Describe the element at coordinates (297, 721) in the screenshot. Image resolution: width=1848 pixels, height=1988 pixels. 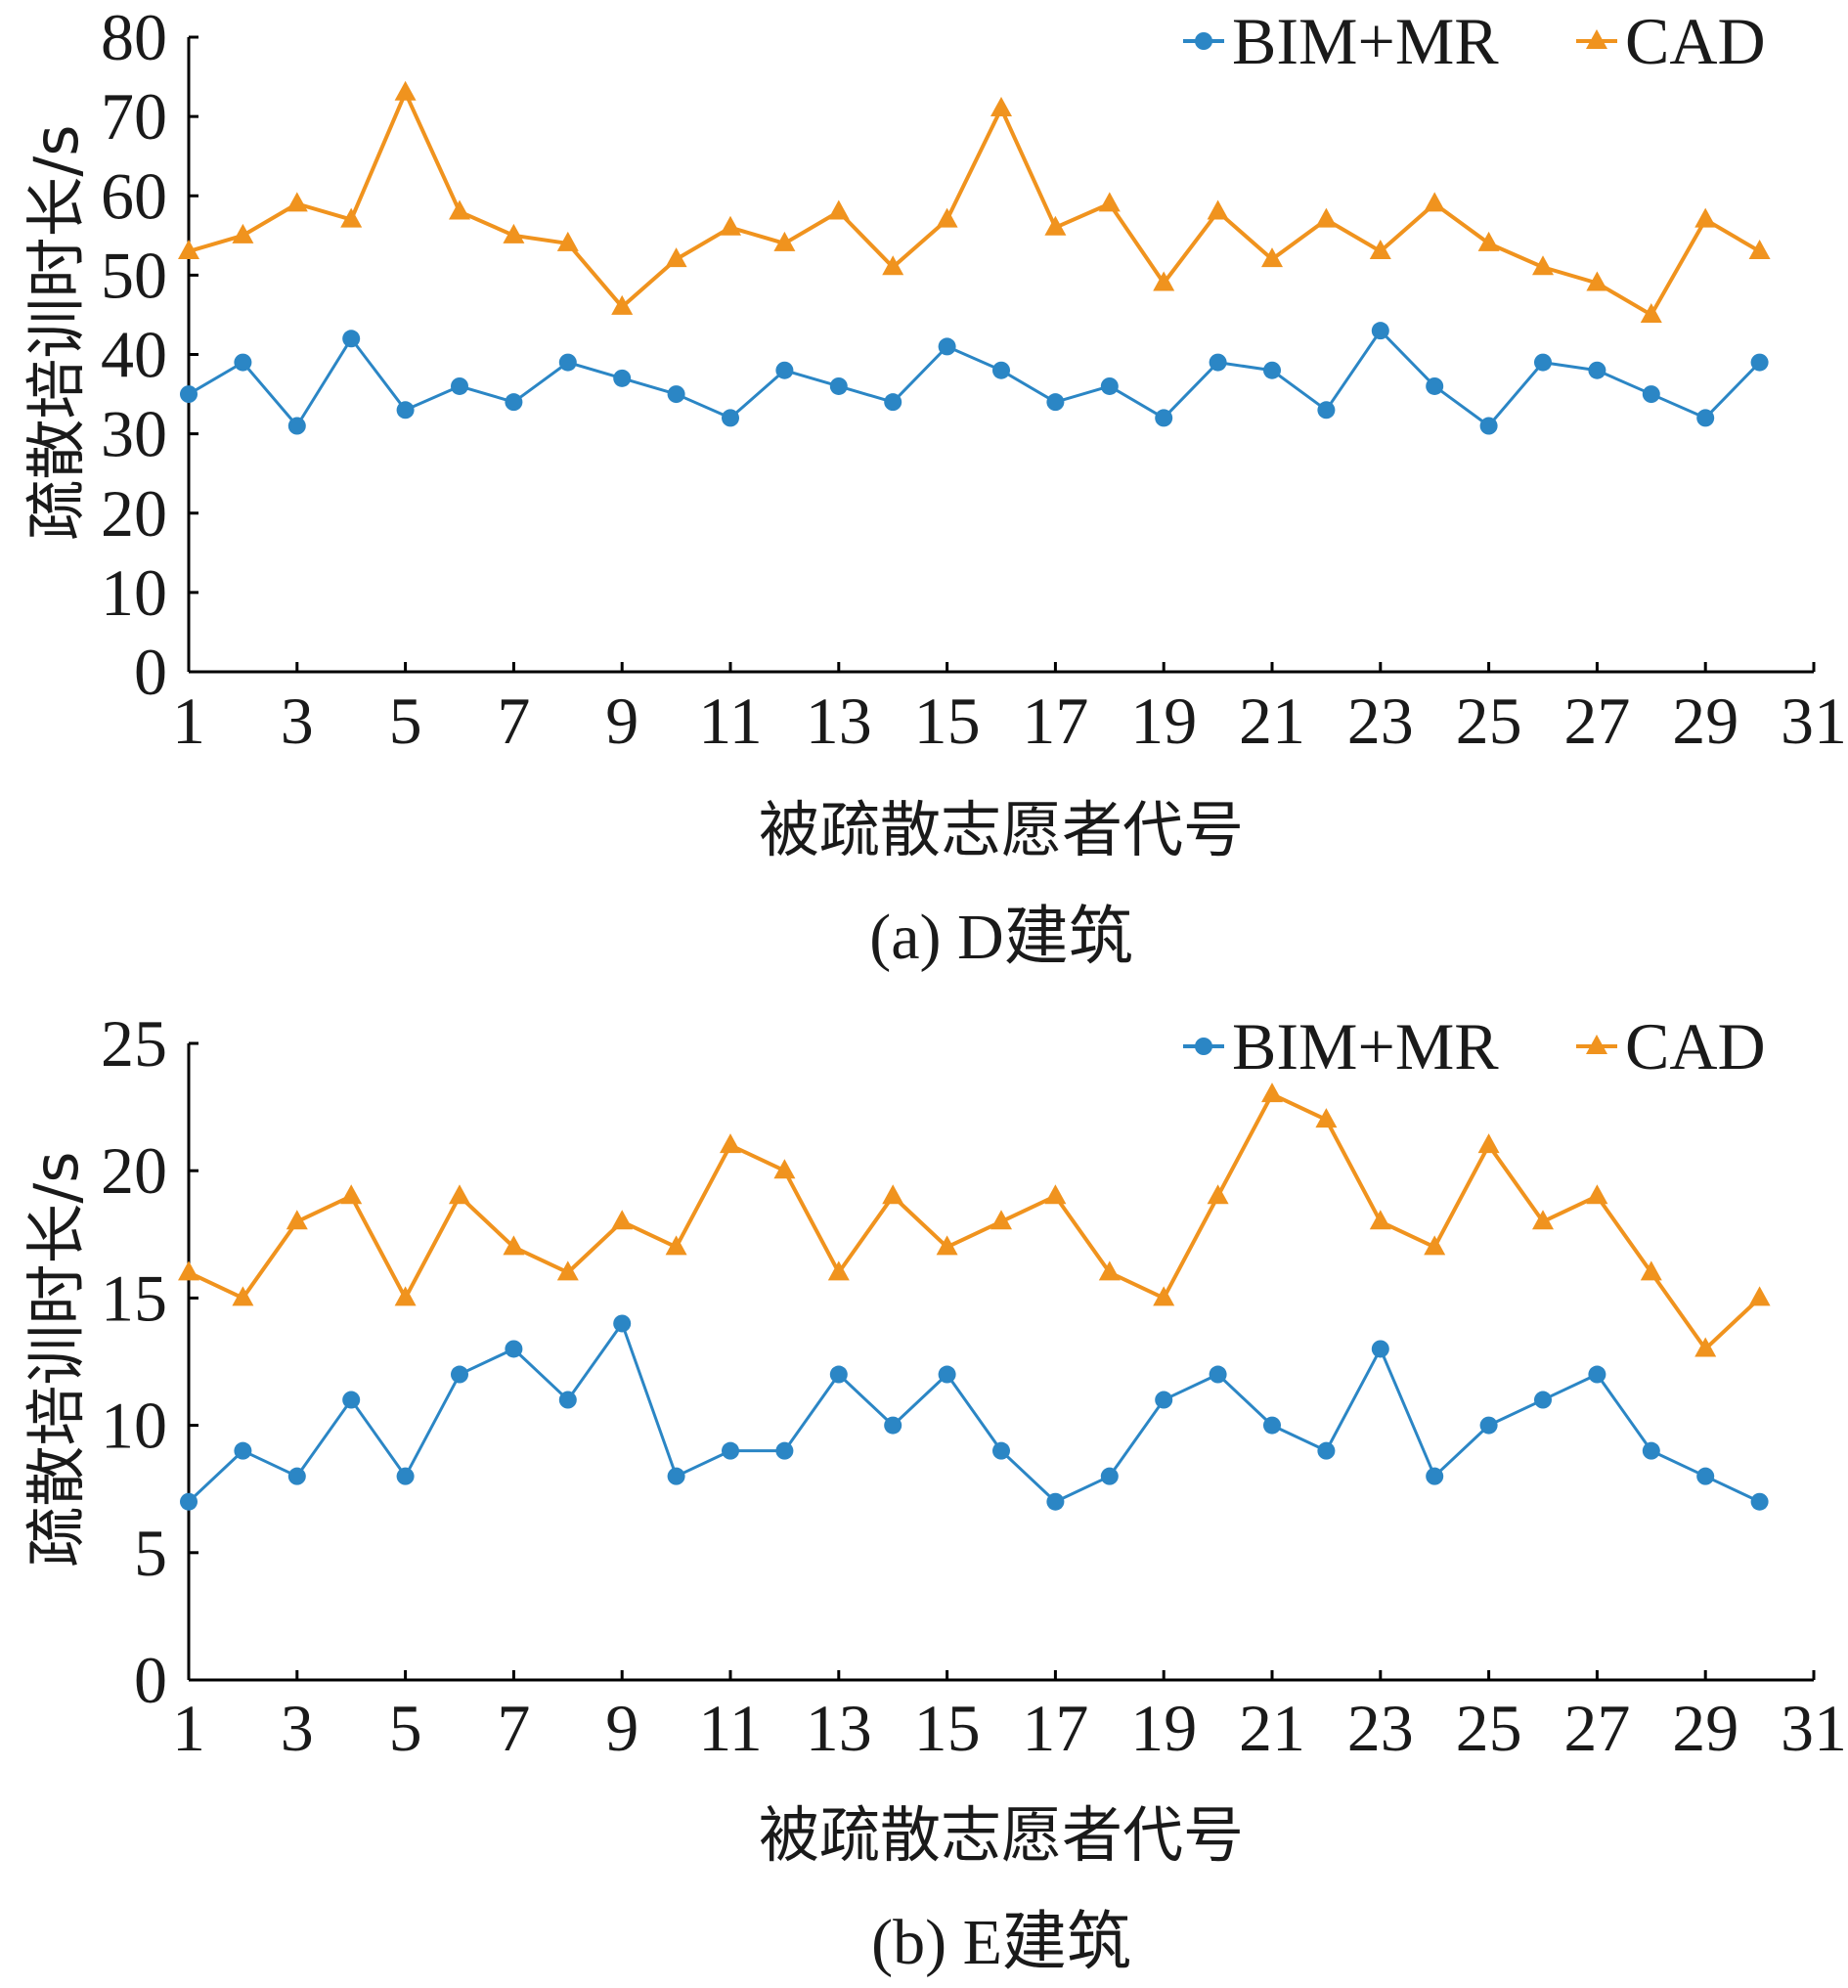
I see `x-tick-label: 3` at that location.